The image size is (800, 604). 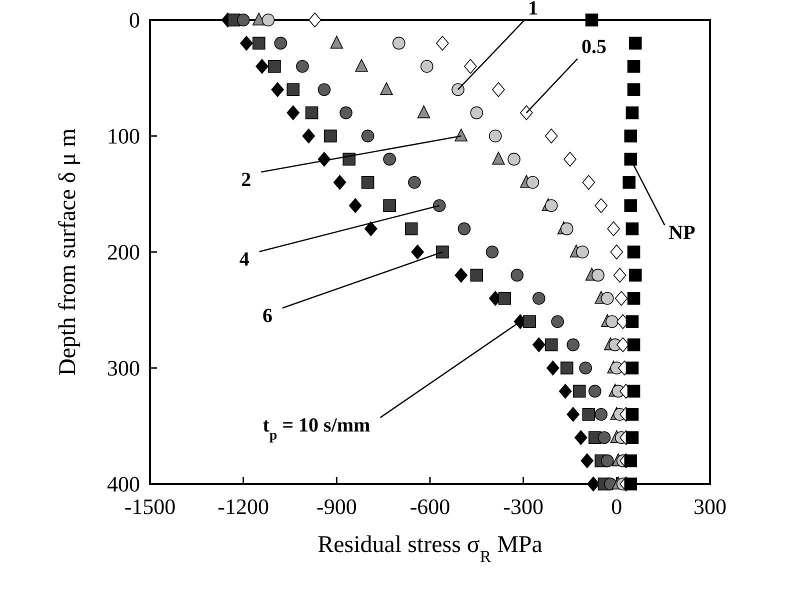 I want to click on y-axis-title: Depth from surface δ μ m, so click(x=68, y=252).